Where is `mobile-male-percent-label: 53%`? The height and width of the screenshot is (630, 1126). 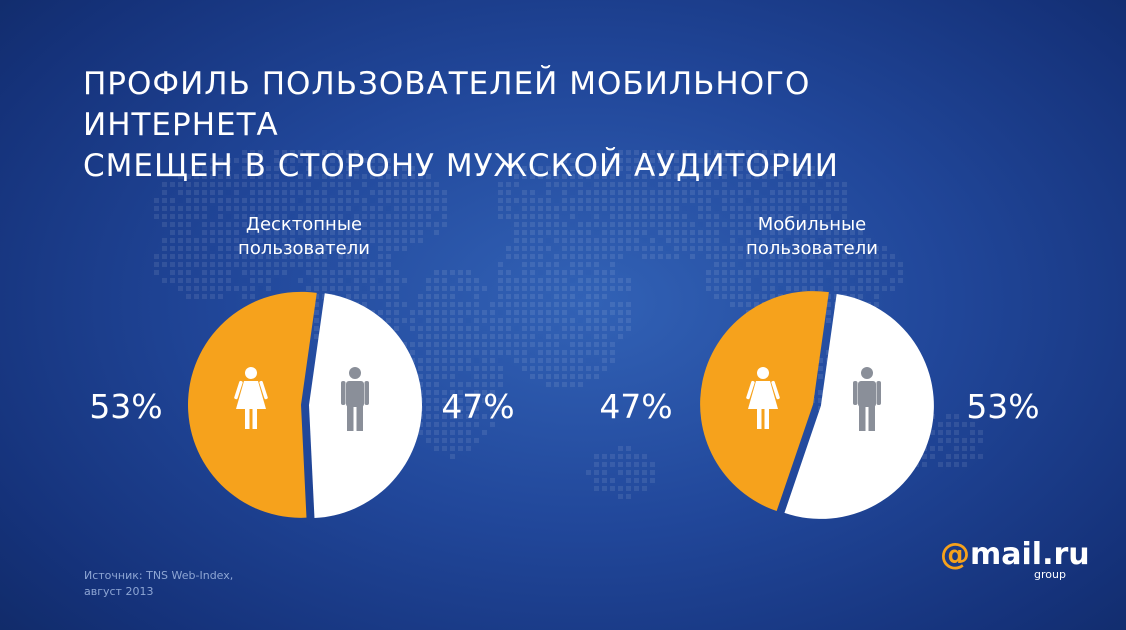
mobile-male-percent-label: 53% is located at coordinates (1002, 406).